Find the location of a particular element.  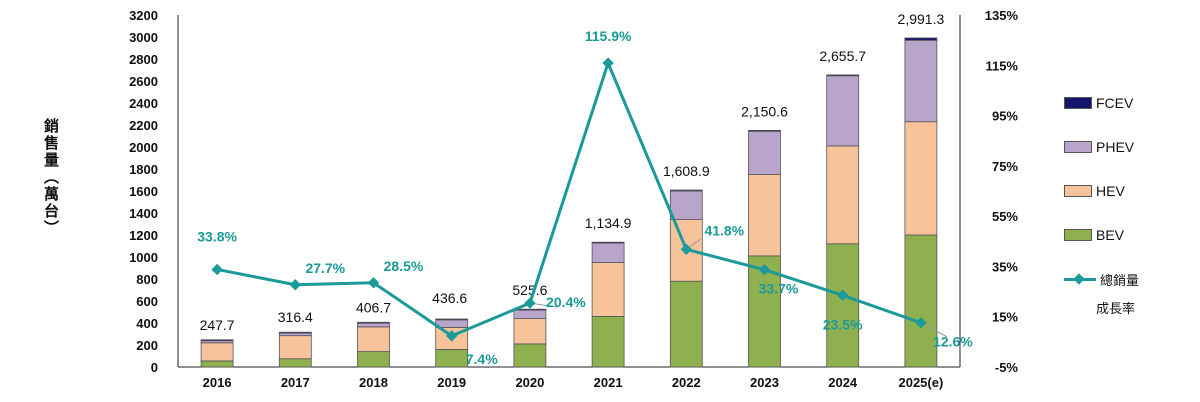

total-label: 406.7 is located at coordinates (373, 307).